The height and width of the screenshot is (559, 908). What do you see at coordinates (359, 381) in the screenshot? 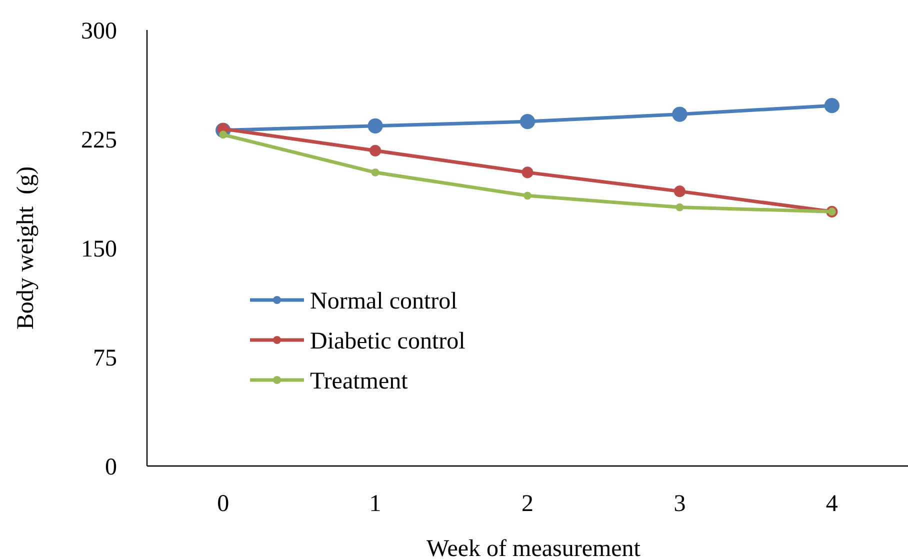
I see `legend-label: Treatment` at bounding box center [359, 381].